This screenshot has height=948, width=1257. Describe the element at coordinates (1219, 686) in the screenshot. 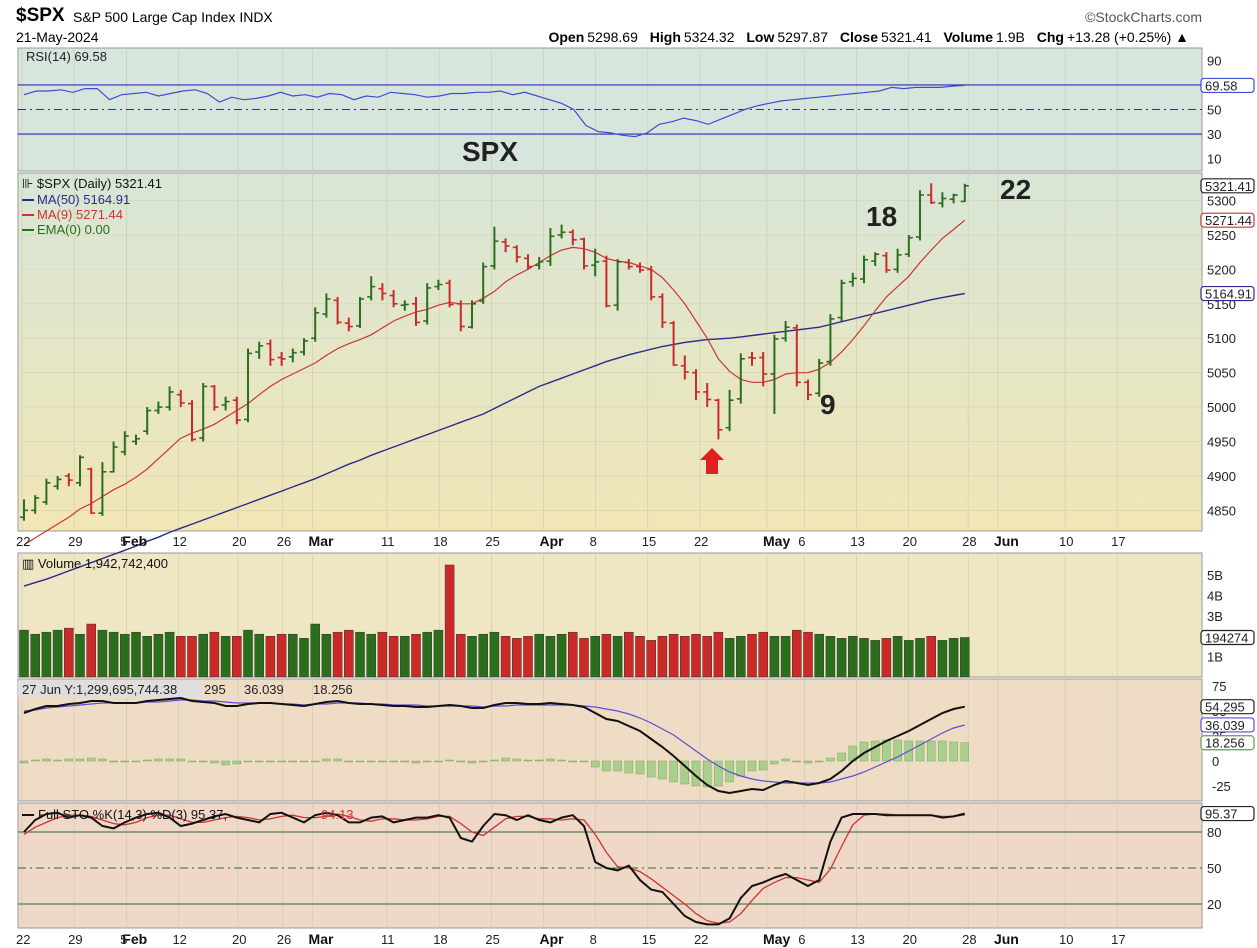

I see `macd-tick-label: 75` at that location.